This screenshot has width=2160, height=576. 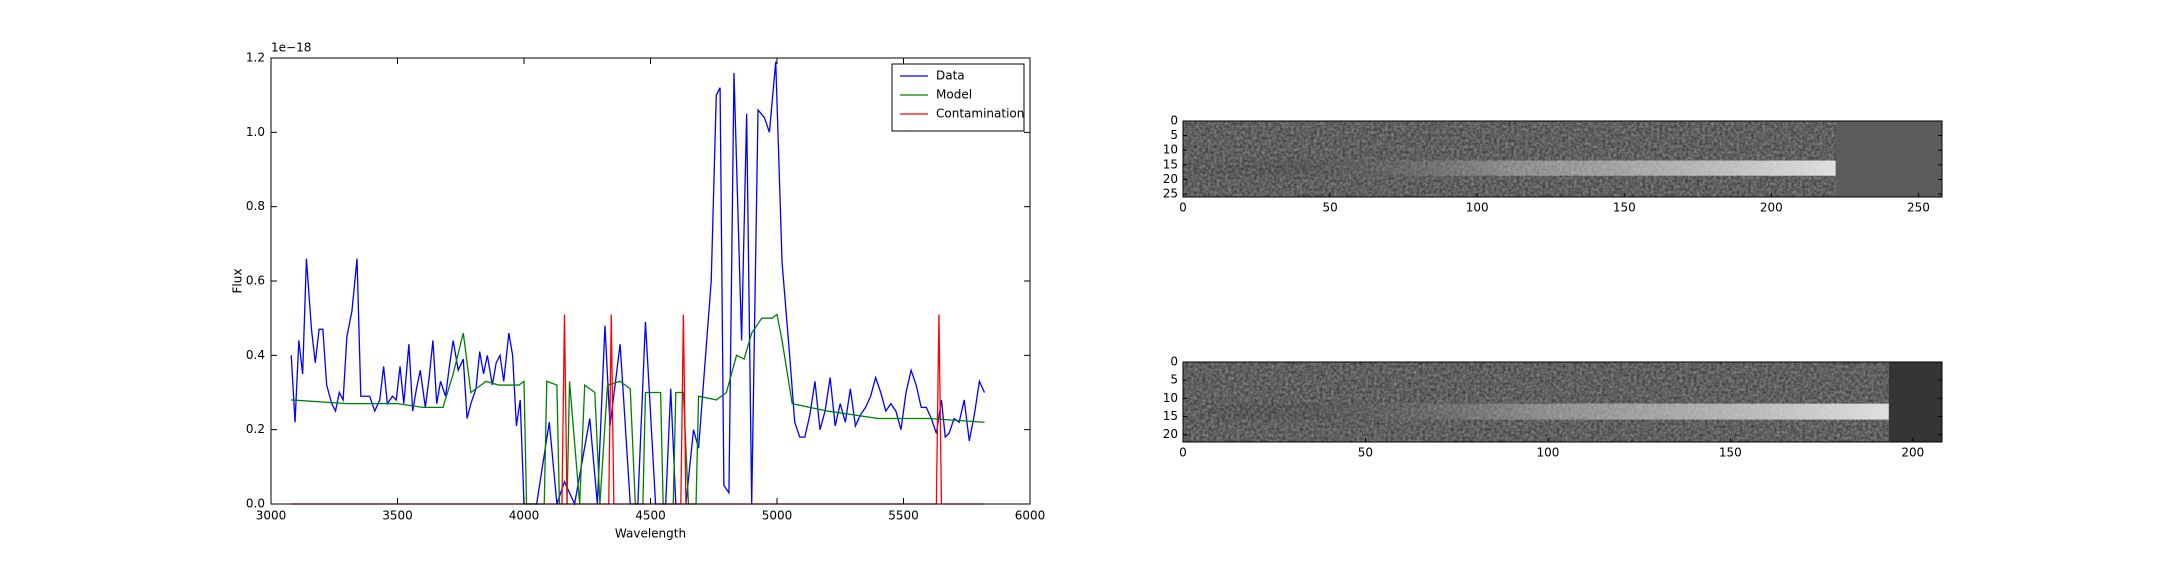 I want to click on y-tick-label: 25, so click(x=1170, y=194).